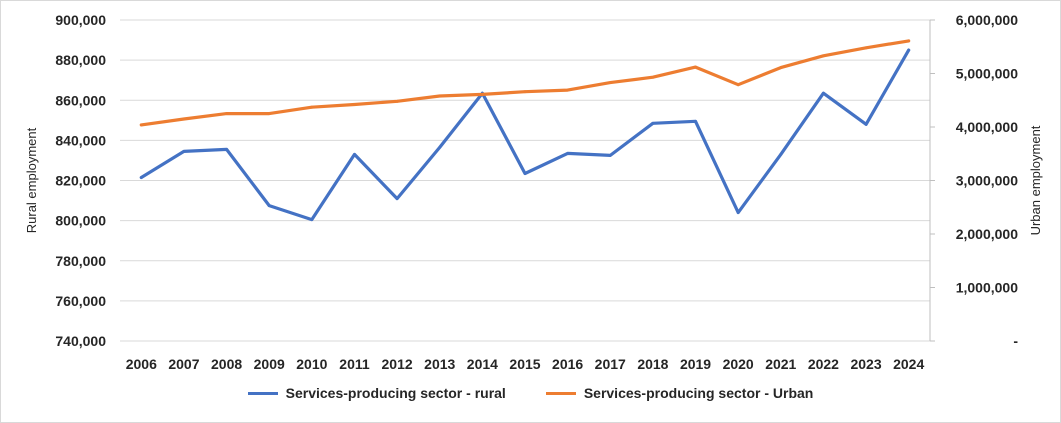  What do you see at coordinates (80, 261) in the screenshot?
I see `left-tick-label: 780,000` at bounding box center [80, 261].